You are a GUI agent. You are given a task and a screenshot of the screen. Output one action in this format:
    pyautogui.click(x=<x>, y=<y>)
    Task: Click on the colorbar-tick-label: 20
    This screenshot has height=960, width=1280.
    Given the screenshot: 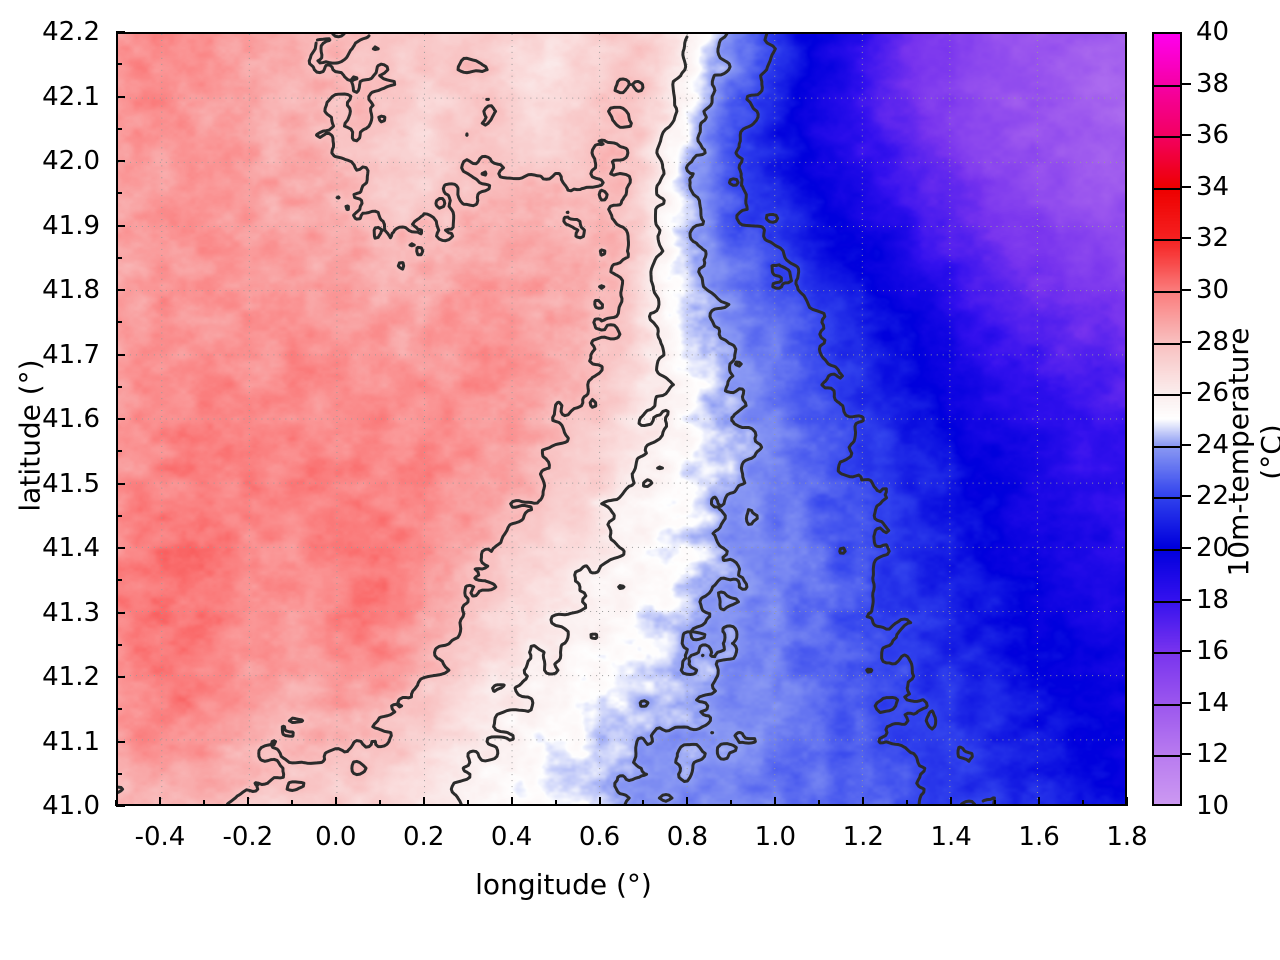 What is the action you would take?
    pyautogui.click(x=1213, y=548)
    